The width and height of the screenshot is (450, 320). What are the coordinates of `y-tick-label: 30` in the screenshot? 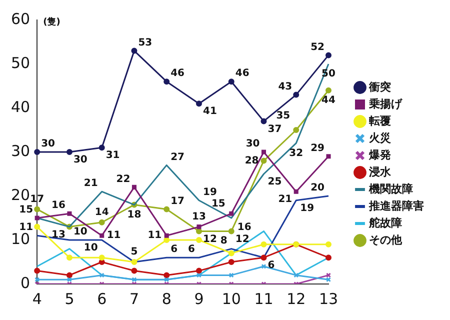 It's located at (20, 151).